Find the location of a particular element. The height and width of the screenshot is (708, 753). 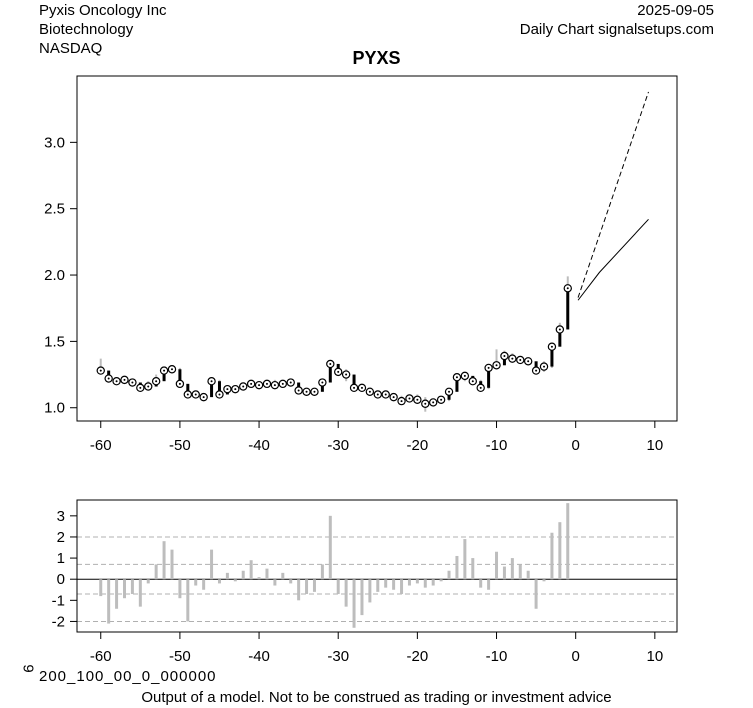

x-tick-label: 0 is located at coordinates (576, 445).